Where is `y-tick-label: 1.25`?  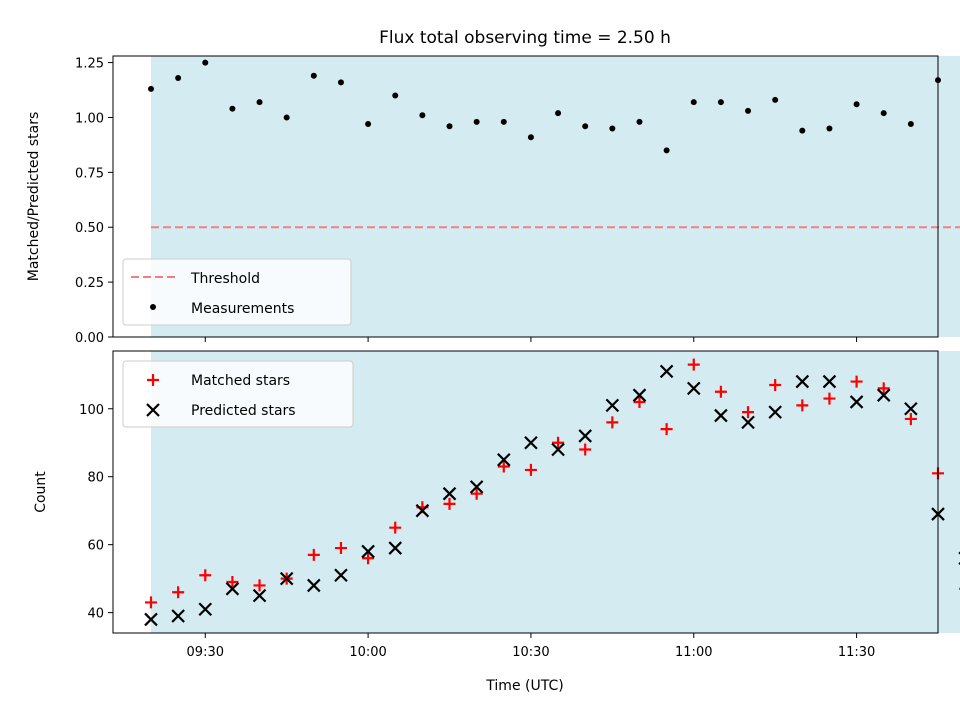 y-tick-label: 1.25 is located at coordinates (89, 64).